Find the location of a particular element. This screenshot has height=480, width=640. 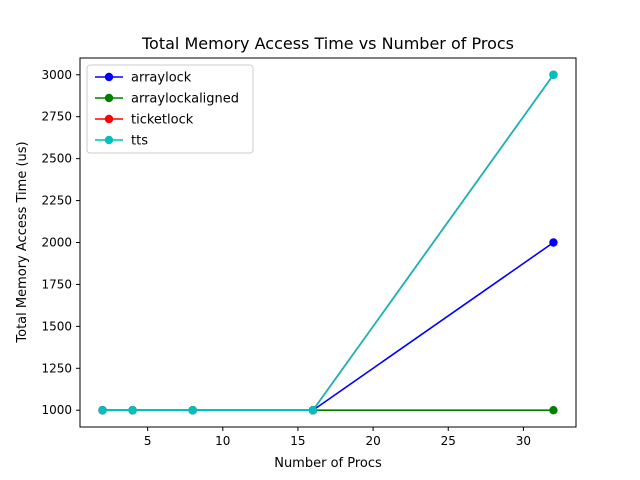

legend-entry: arraylock is located at coordinates (143, 78).